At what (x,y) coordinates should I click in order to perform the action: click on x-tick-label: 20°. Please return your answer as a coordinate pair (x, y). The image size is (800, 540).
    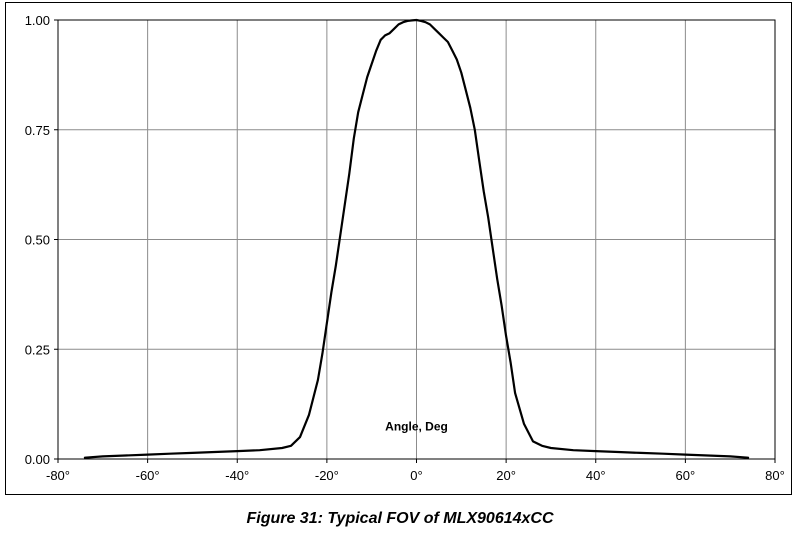
    Looking at the image, I should click on (506, 475).